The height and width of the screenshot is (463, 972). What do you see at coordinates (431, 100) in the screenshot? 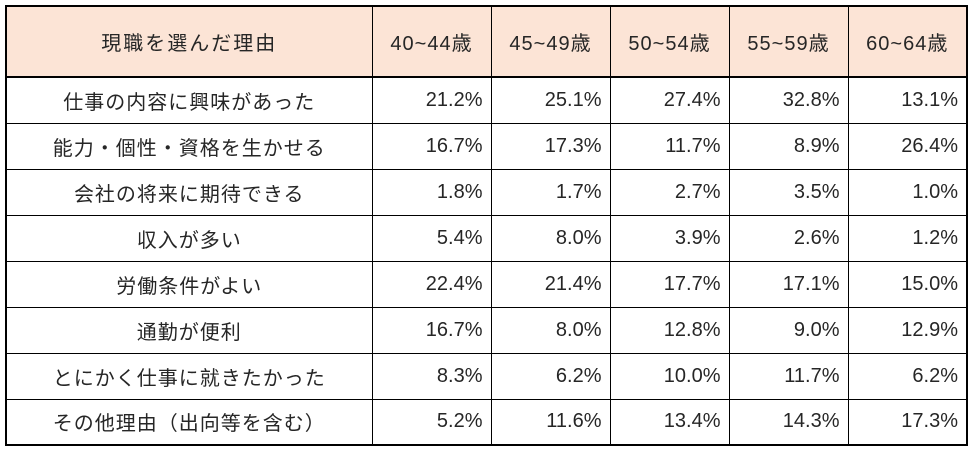
I see `value-cell: 21.2%` at bounding box center [431, 100].